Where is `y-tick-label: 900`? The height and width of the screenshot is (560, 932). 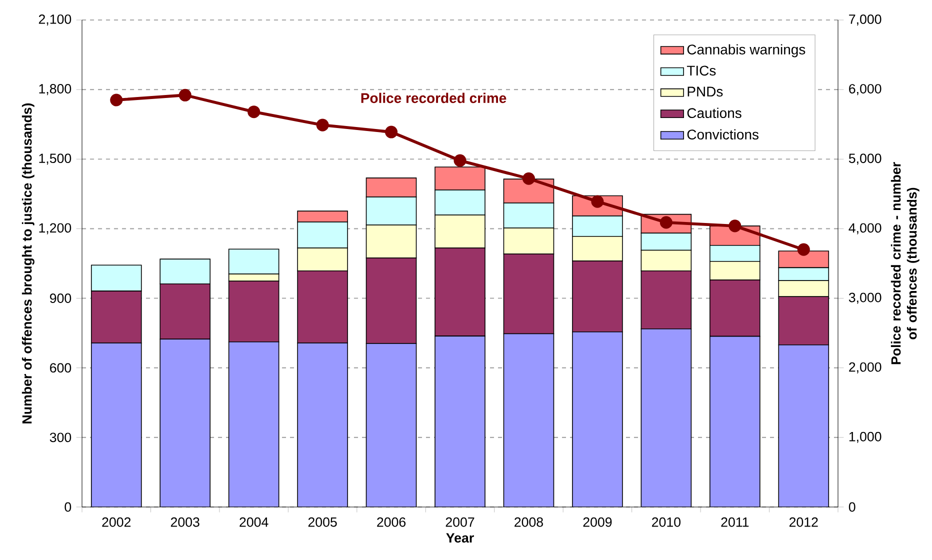
y-tick-label: 900 is located at coordinates (61, 298).